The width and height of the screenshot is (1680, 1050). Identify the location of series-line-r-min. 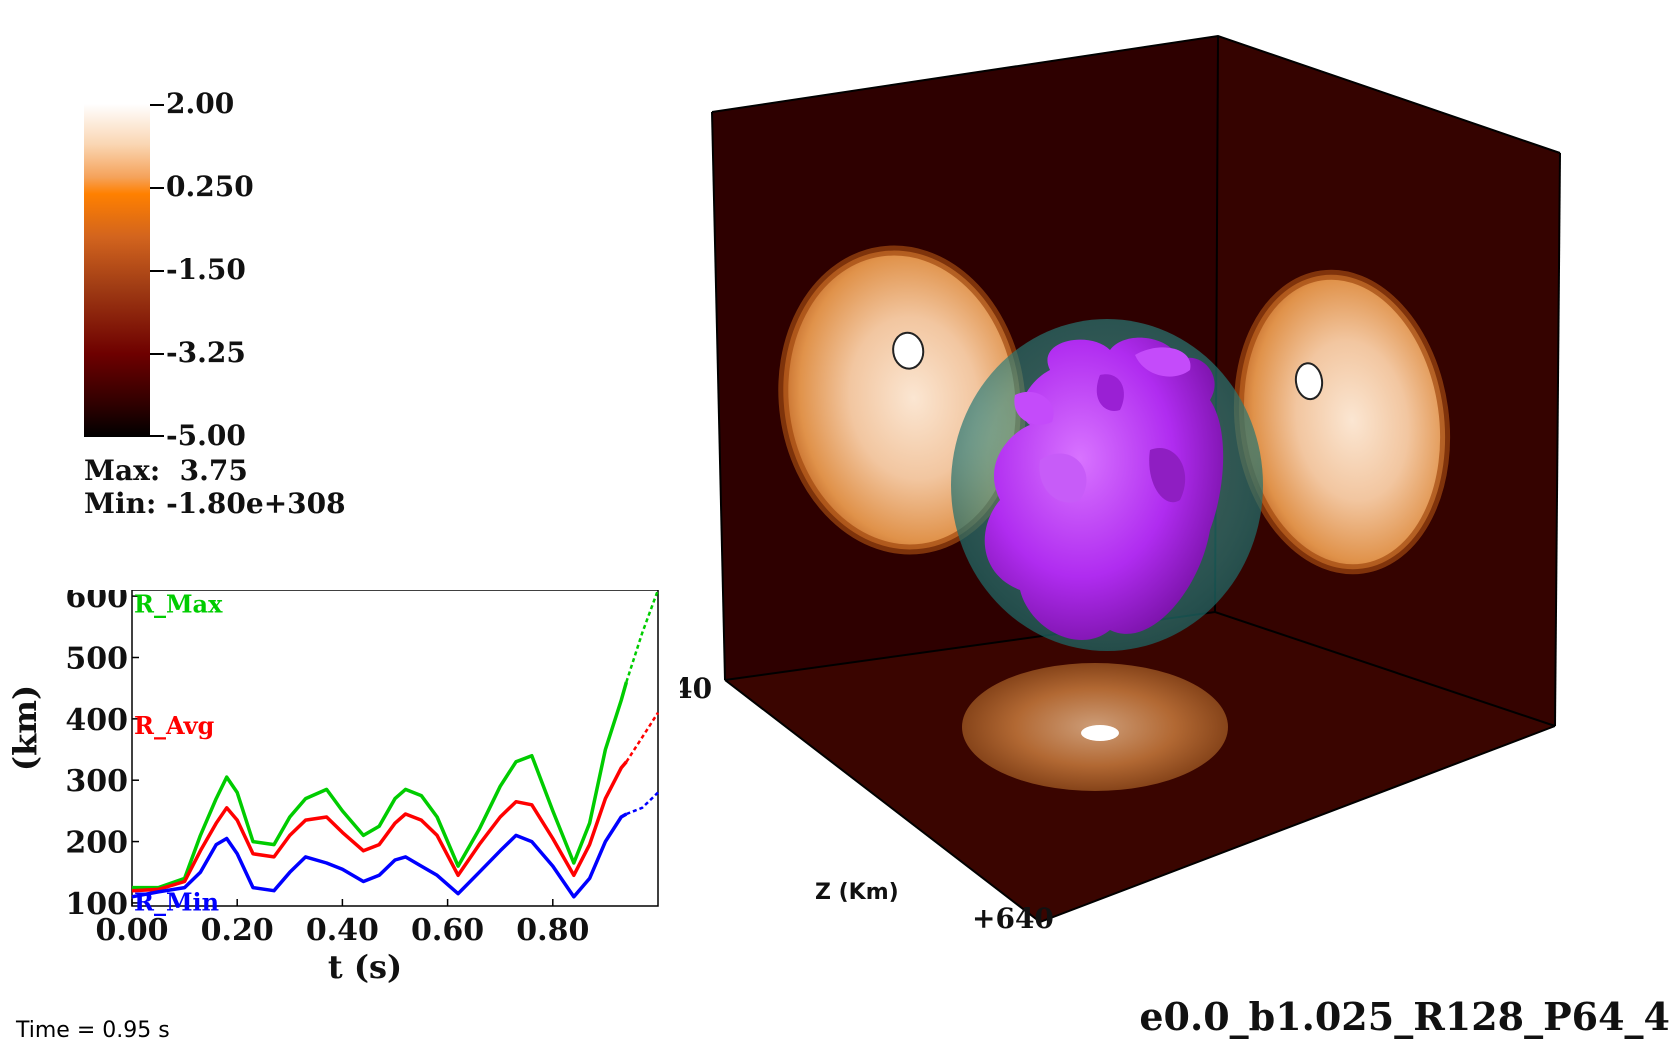
(379, 855).